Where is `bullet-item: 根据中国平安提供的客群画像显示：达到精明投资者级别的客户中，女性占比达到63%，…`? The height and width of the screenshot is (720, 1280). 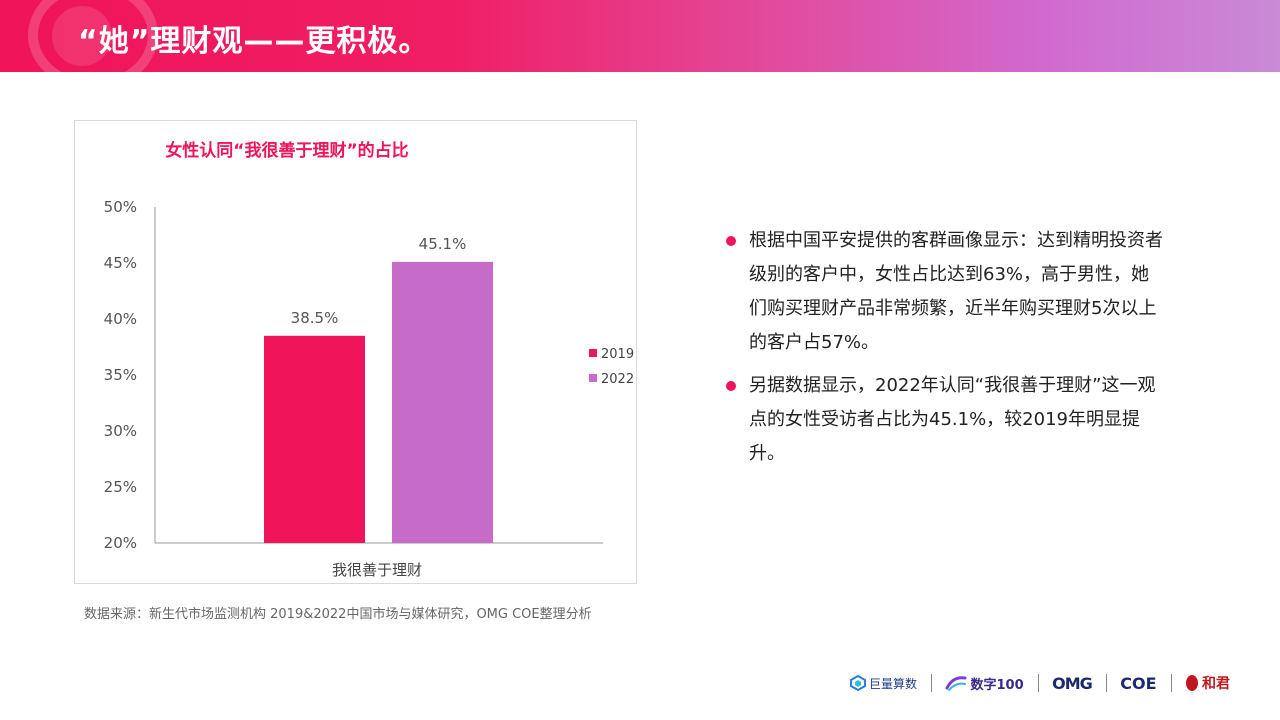
bullet-item: 根据中国平安提供的客群画像显示：达到精明投资者级别的客户中，女性占比达到63%，… is located at coordinates (944, 292).